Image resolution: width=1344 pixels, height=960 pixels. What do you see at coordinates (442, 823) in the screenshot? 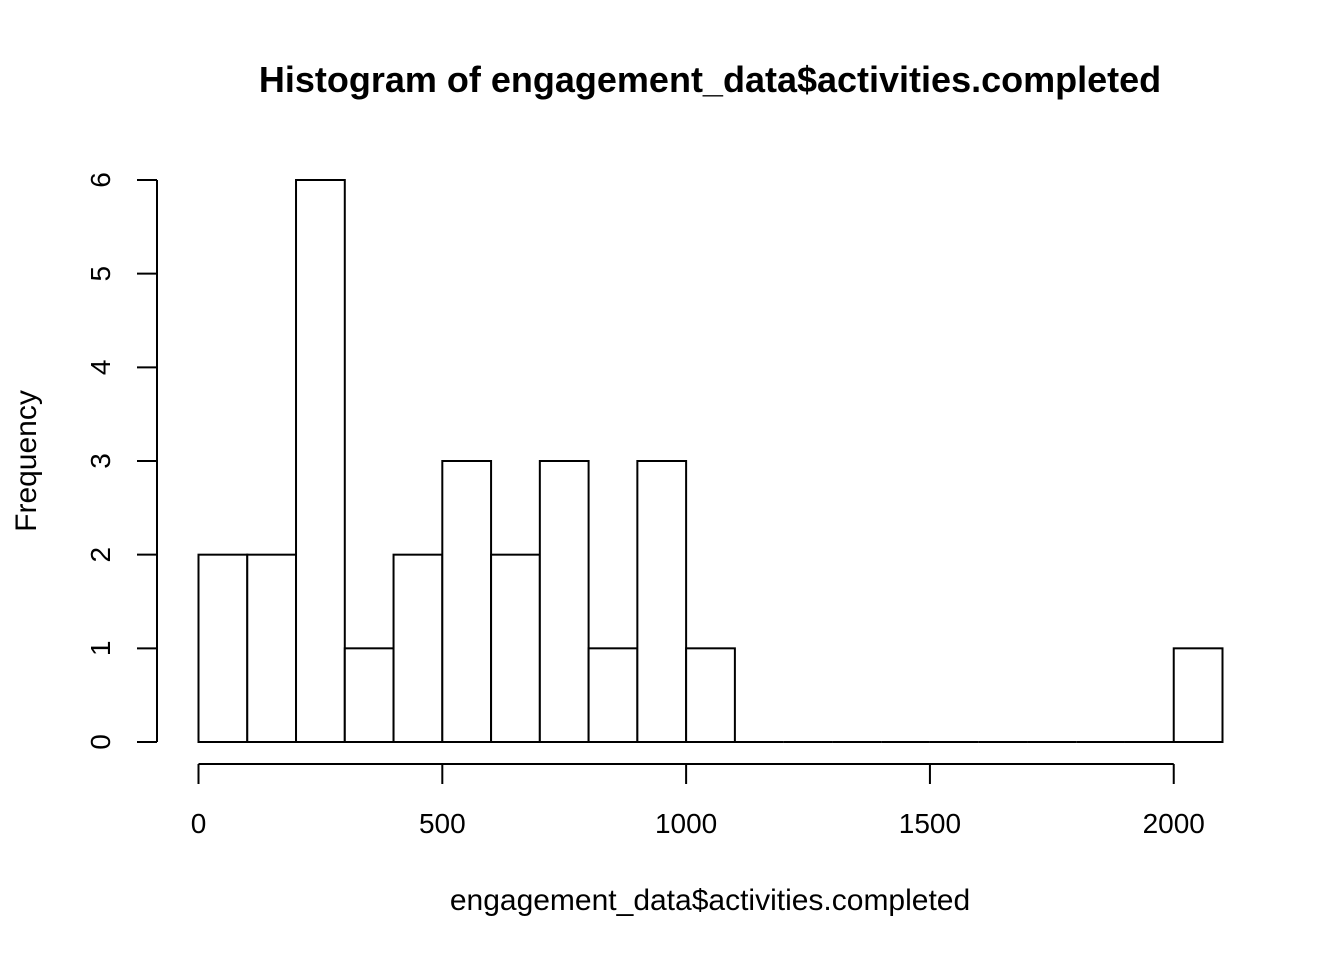
I see `x-tick-label: 500` at bounding box center [442, 823].